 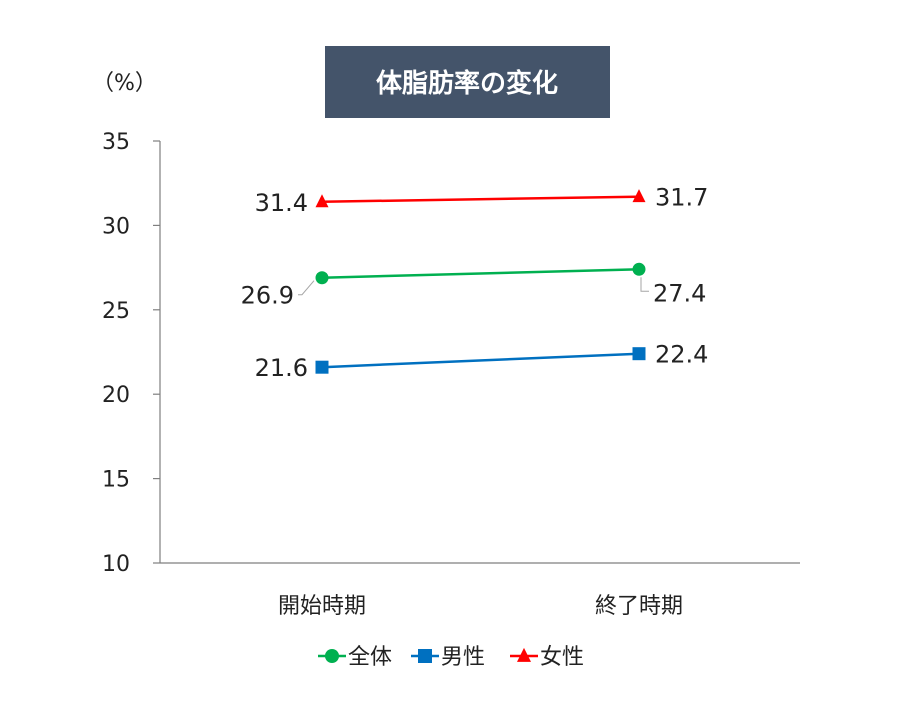 I want to click on y-tick-label: 15, so click(x=116, y=480).